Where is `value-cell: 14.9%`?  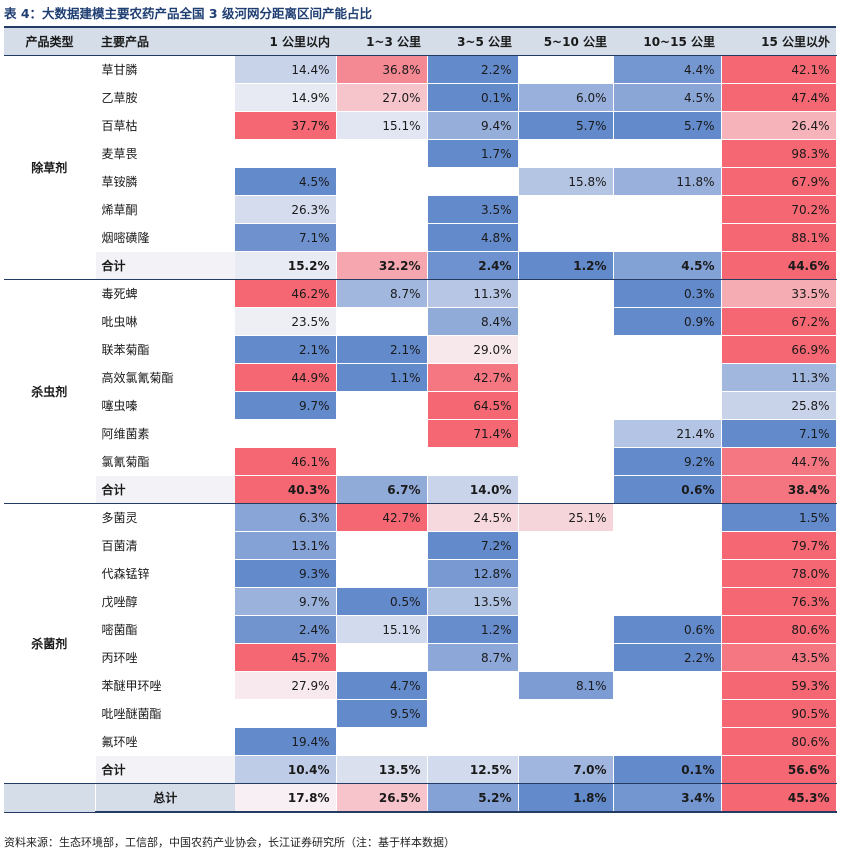 value-cell: 14.9% is located at coordinates (286, 97).